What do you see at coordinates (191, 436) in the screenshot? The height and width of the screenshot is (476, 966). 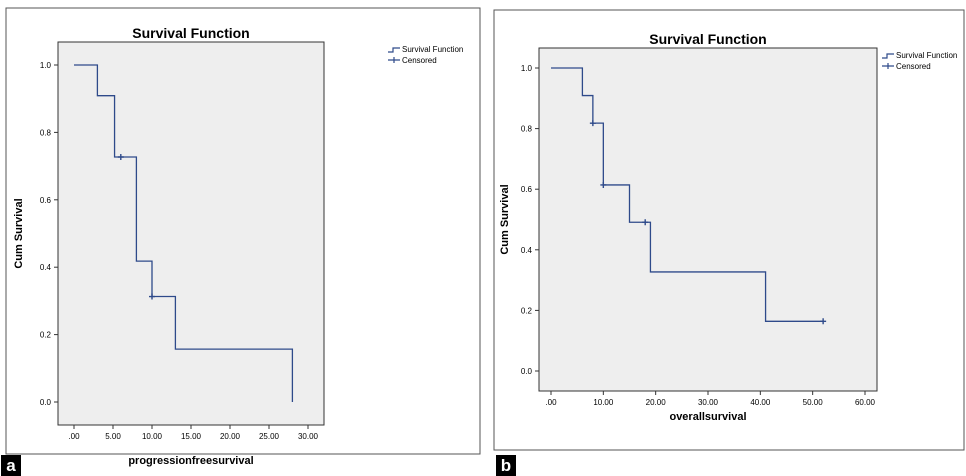 I see `x-tick-label: 15.00` at bounding box center [191, 436].